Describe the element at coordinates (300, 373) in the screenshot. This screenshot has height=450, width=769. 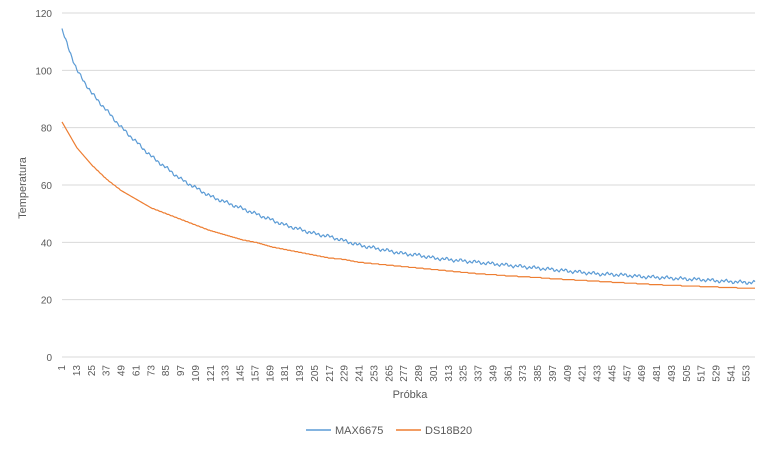
I see `x-tick-label: 193` at that location.